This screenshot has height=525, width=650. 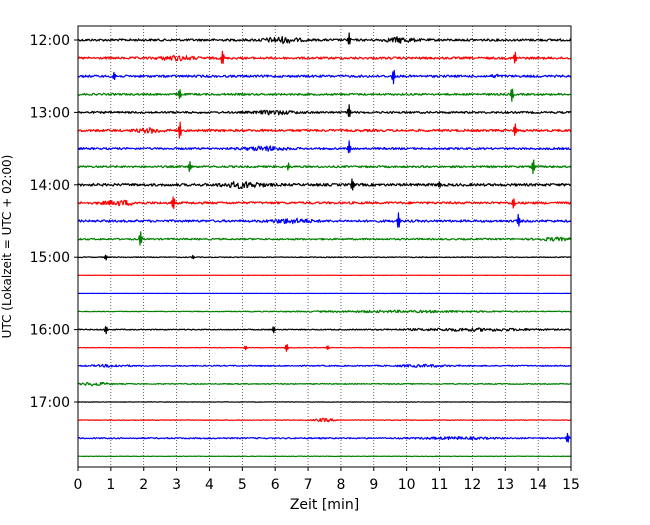 I want to click on x-tick-label: 4, so click(x=209, y=485).